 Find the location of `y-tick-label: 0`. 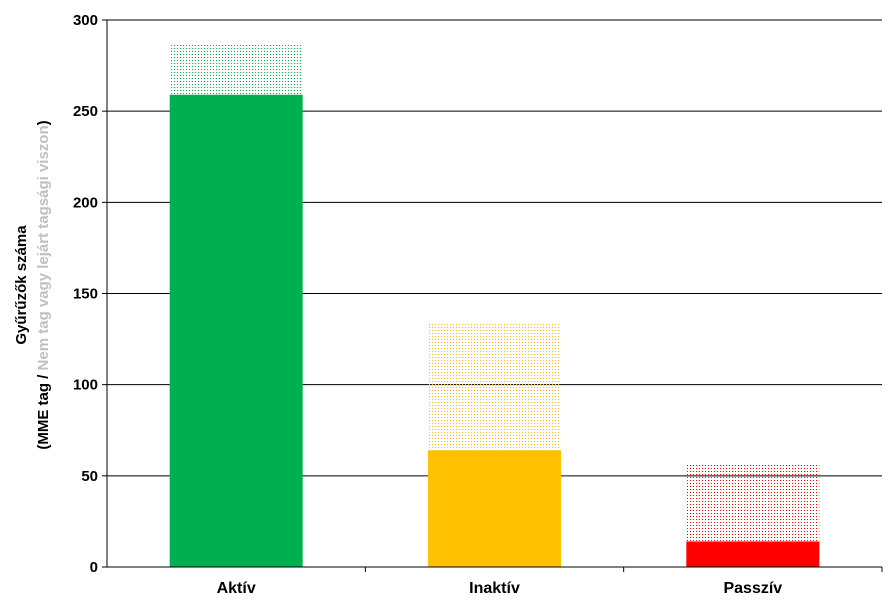

y-tick-label: 0 is located at coordinates (94, 567).